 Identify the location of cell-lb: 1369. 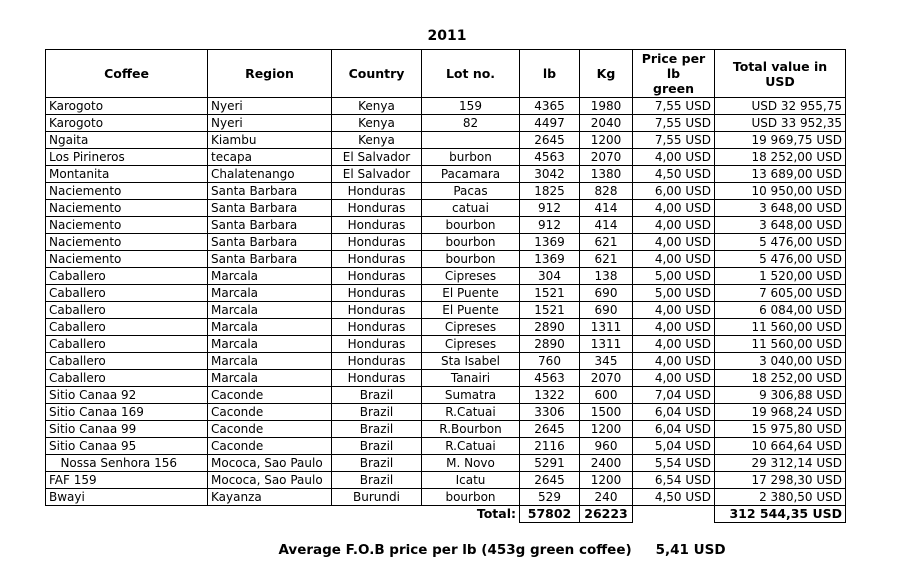
(549, 259).